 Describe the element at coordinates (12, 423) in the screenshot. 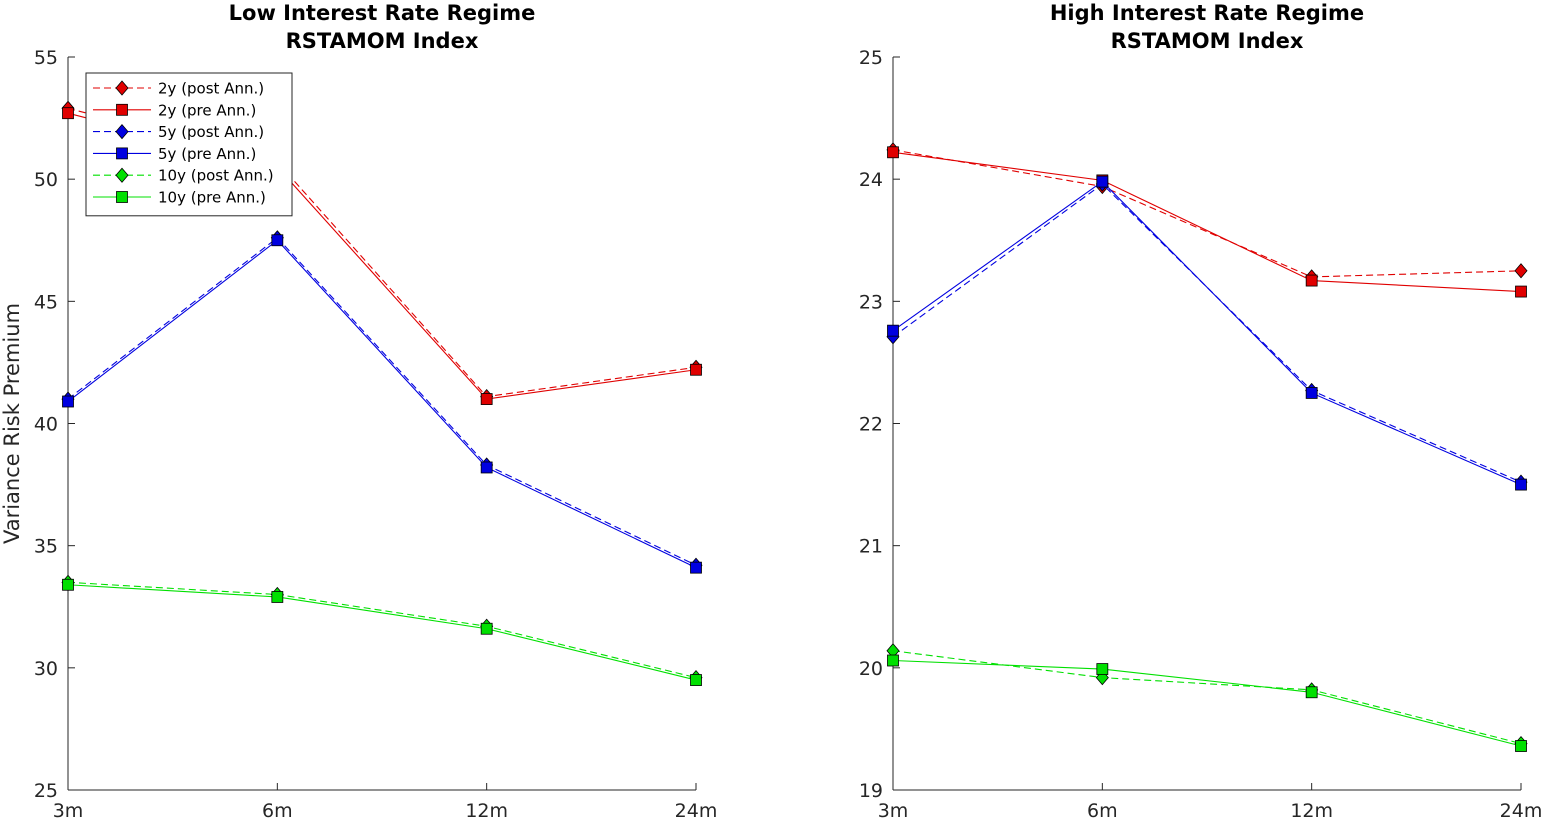

I see `y-axis-label: Variance Risk Premium` at that location.